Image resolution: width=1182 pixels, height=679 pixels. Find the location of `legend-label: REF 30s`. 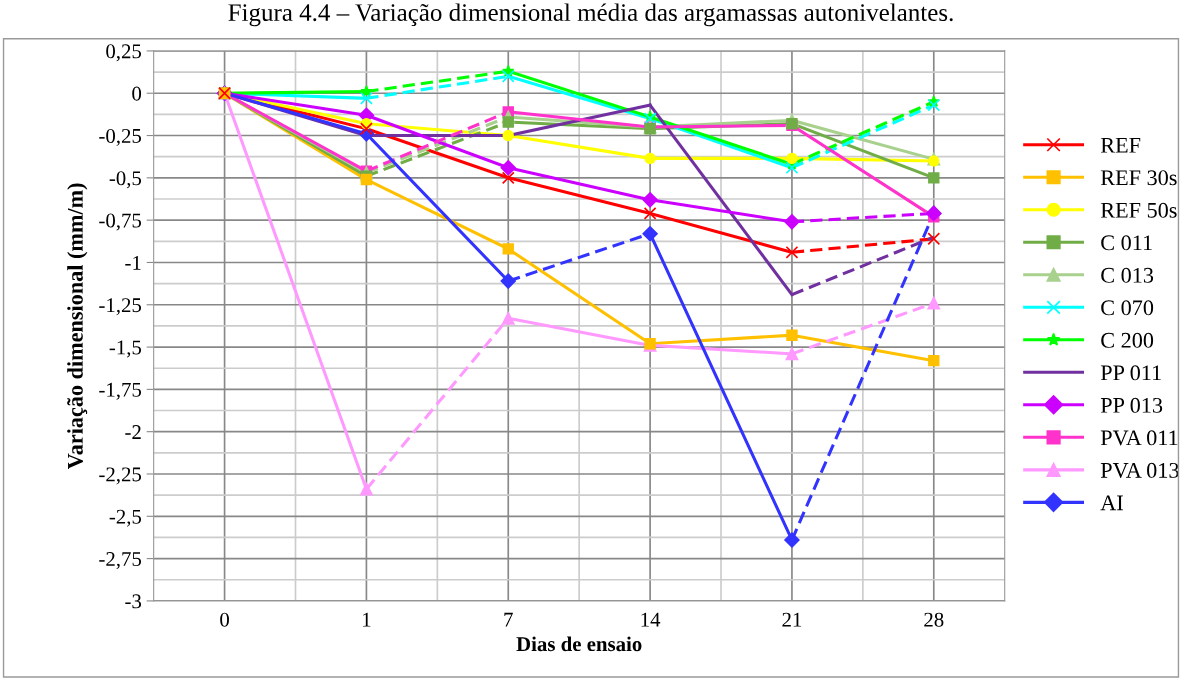

legend-label: REF 30s is located at coordinates (1138, 178).